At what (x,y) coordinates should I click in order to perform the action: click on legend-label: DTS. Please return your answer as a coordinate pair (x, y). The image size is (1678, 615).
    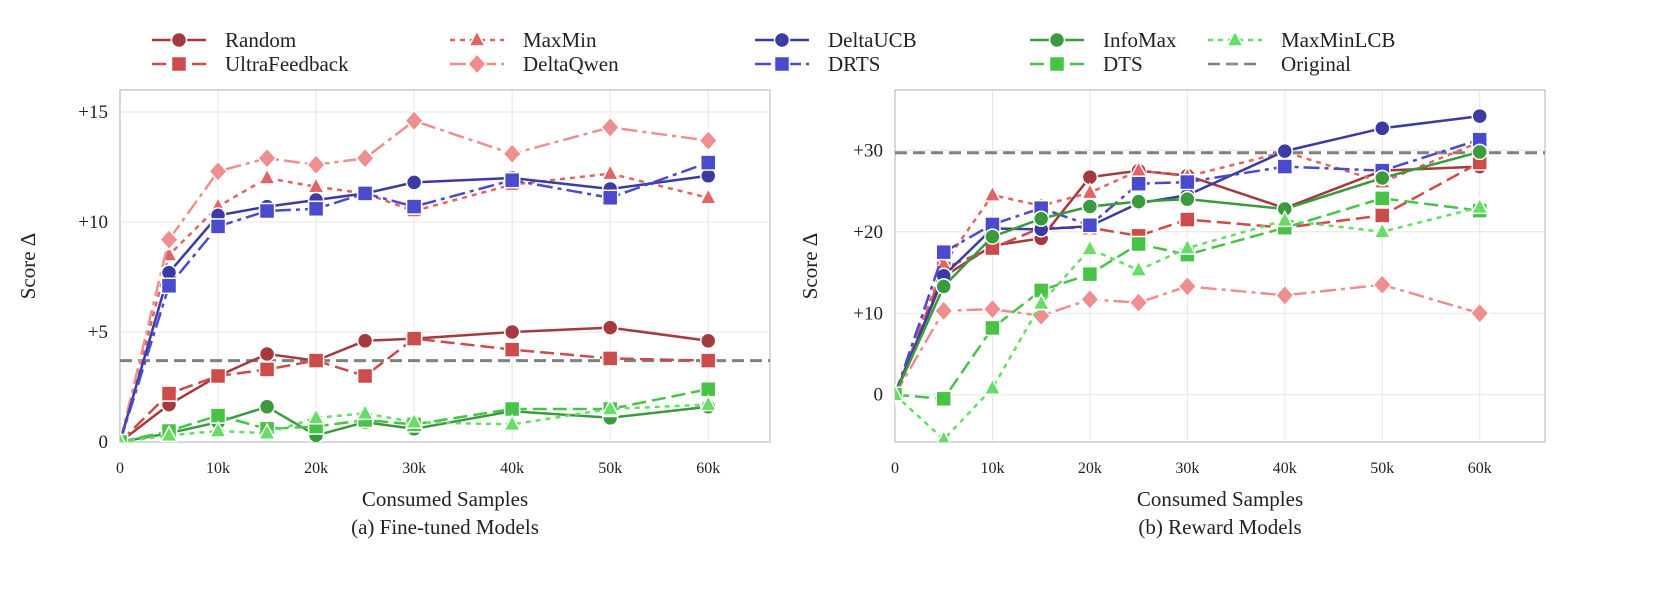
    Looking at the image, I should click on (1123, 64).